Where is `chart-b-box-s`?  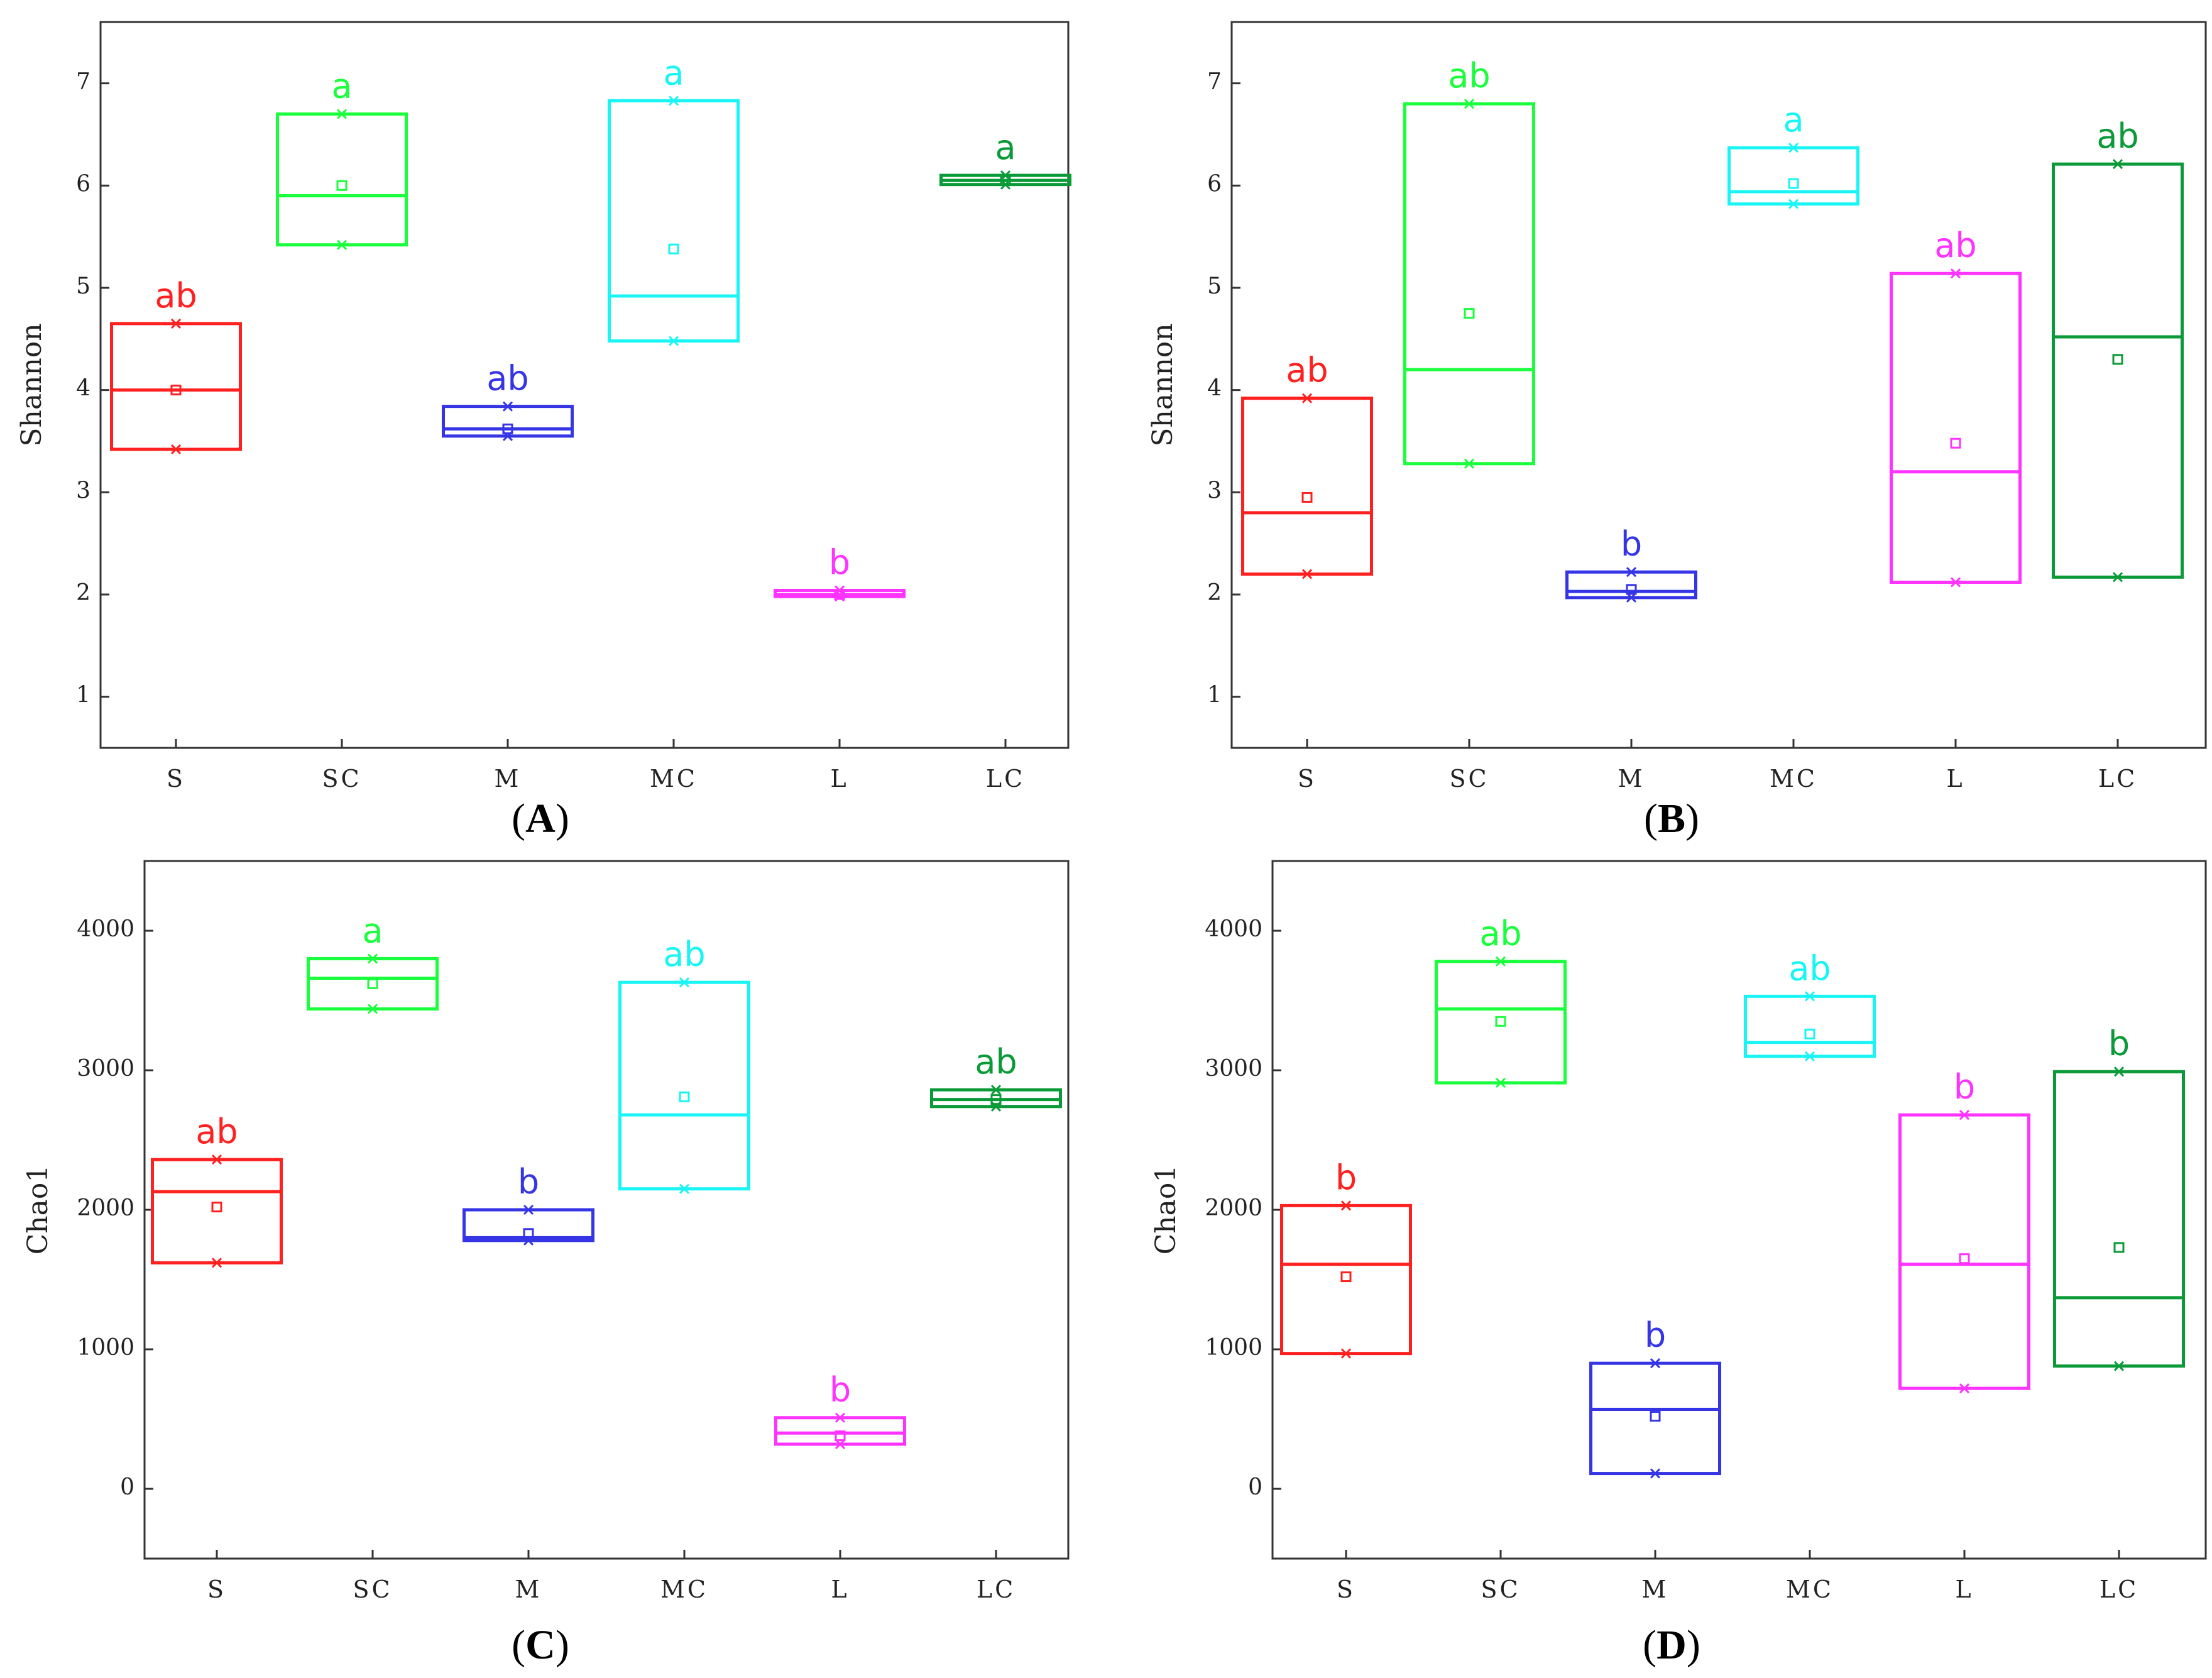
chart-b-box-s is located at coordinates (1307, 487).